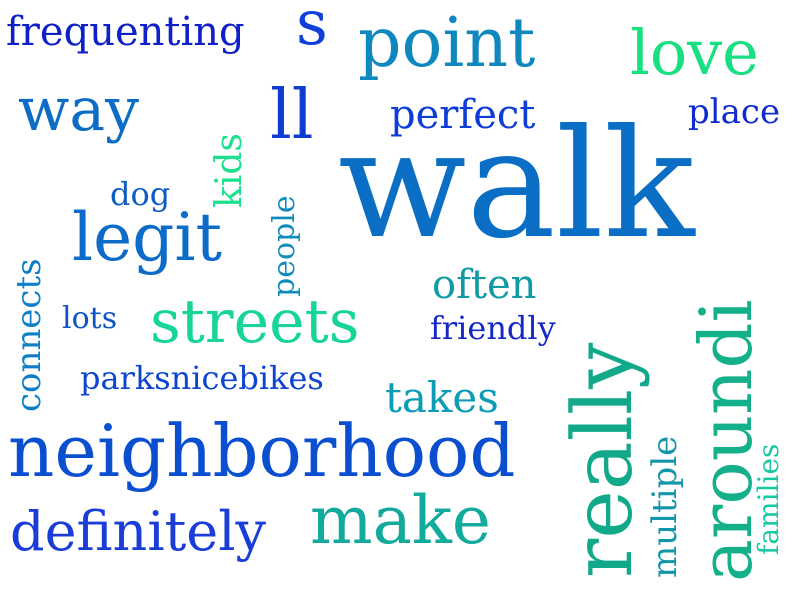 The width and height of the screenshot is (800, 600). What do you see at coordinates (284, 246) in the screenshot?
I see `word-people: people` at bounding box center [284, 246].